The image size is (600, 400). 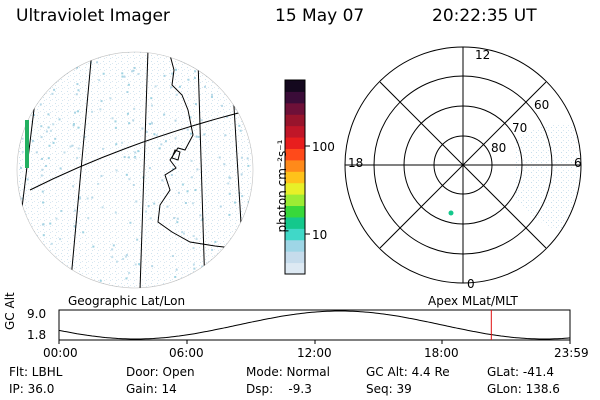 I want to click on altitude-ymax: 9.0, so click(x=37, y=314).